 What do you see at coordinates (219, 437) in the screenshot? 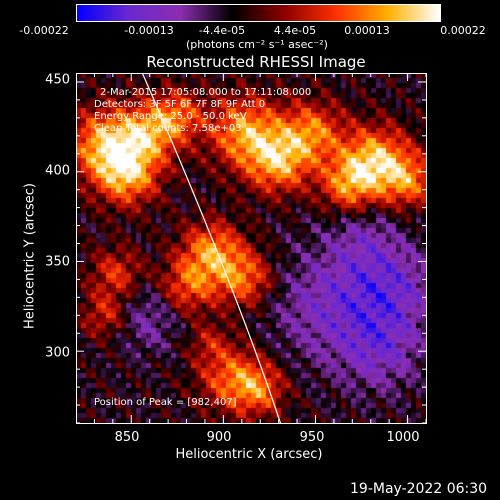
I see `x-tick-900: 900` at bounding box center [219, 437].